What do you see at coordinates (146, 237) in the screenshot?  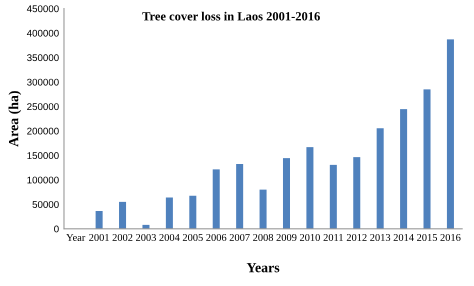 I see `x-tick-label: 2003` at bounding box center [146, 237].